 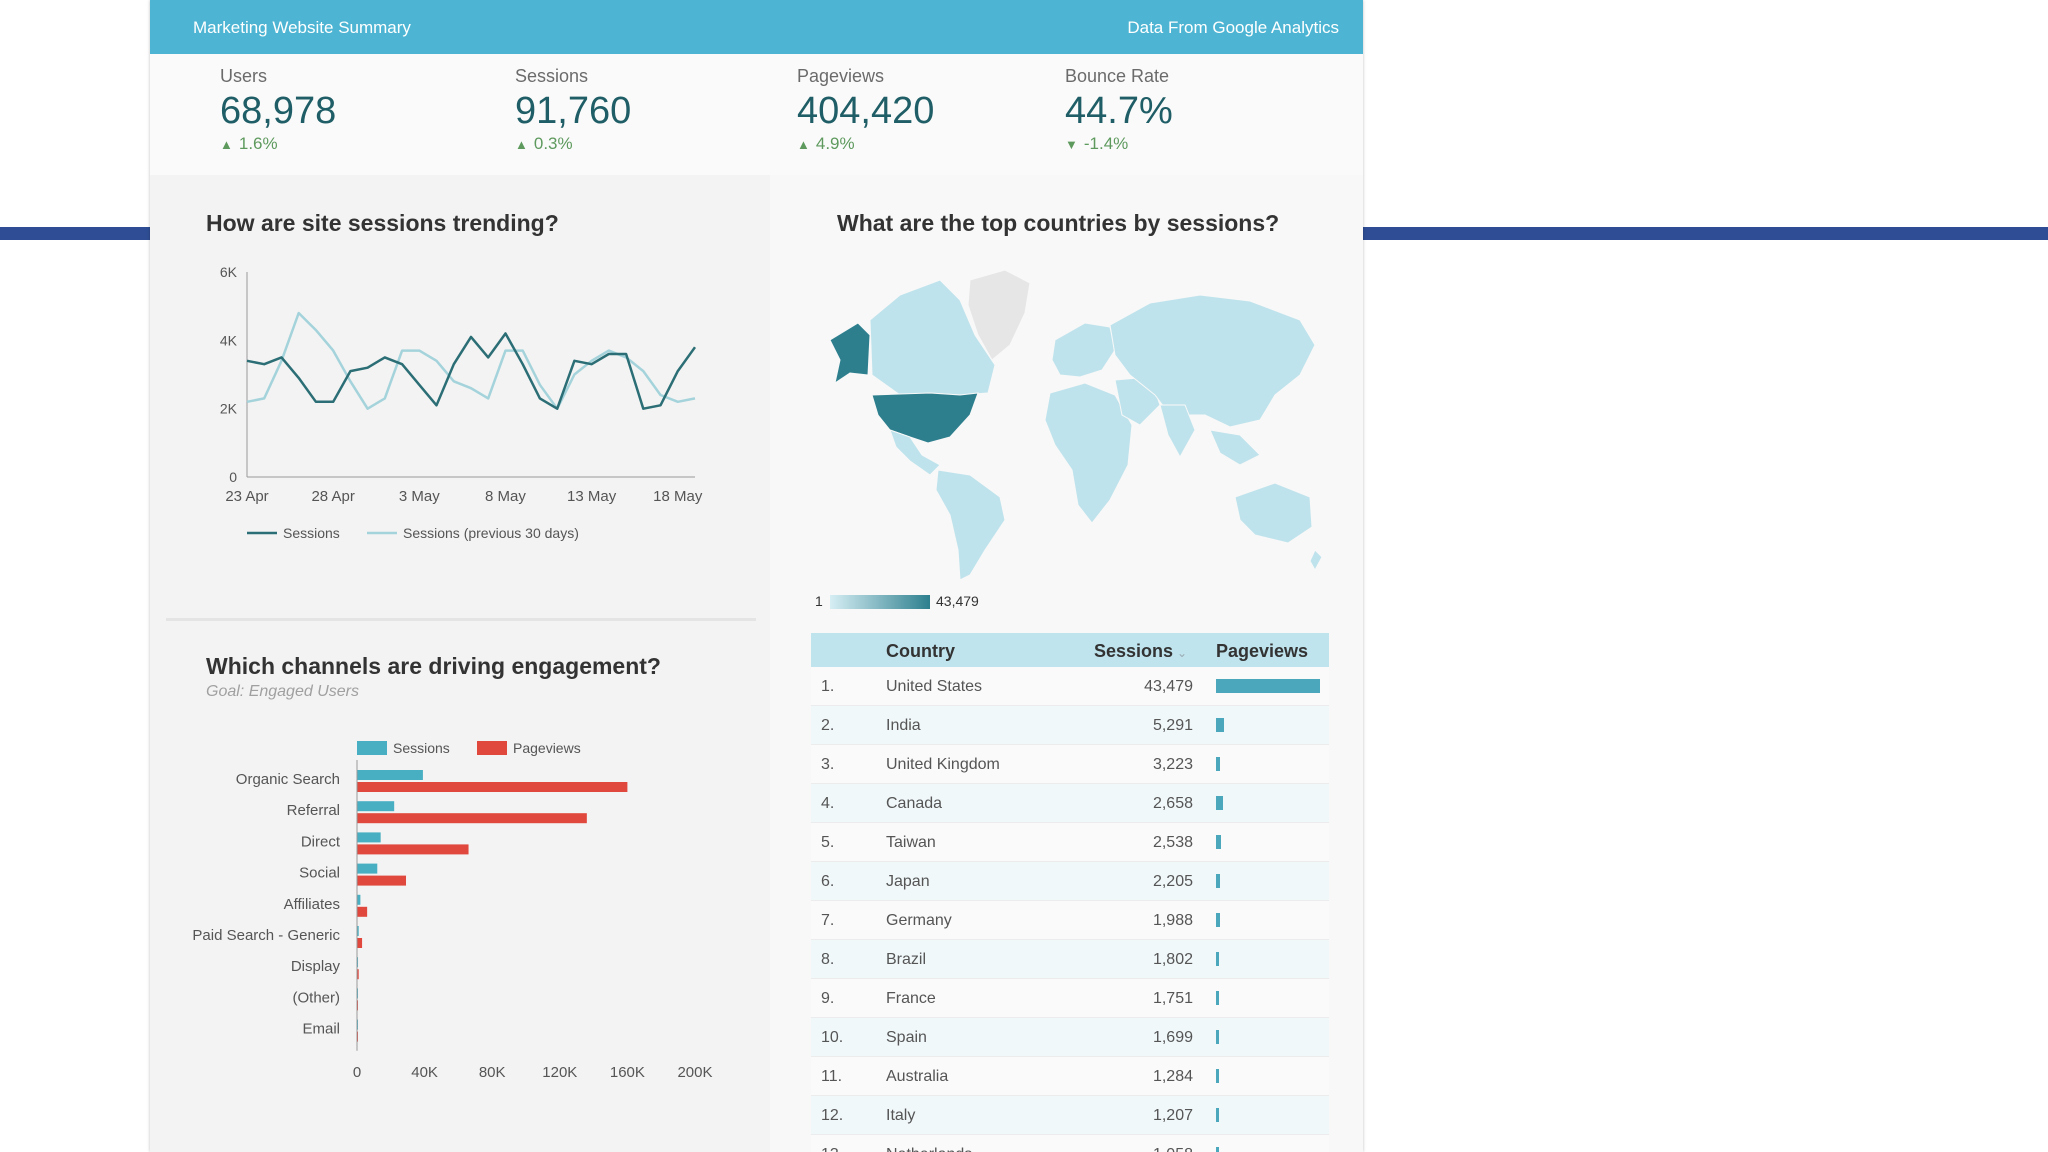 What do you see at coordinates (828, 959) in the screenshot?
I see `row-index: 8.` at bounding box center [828, 959].